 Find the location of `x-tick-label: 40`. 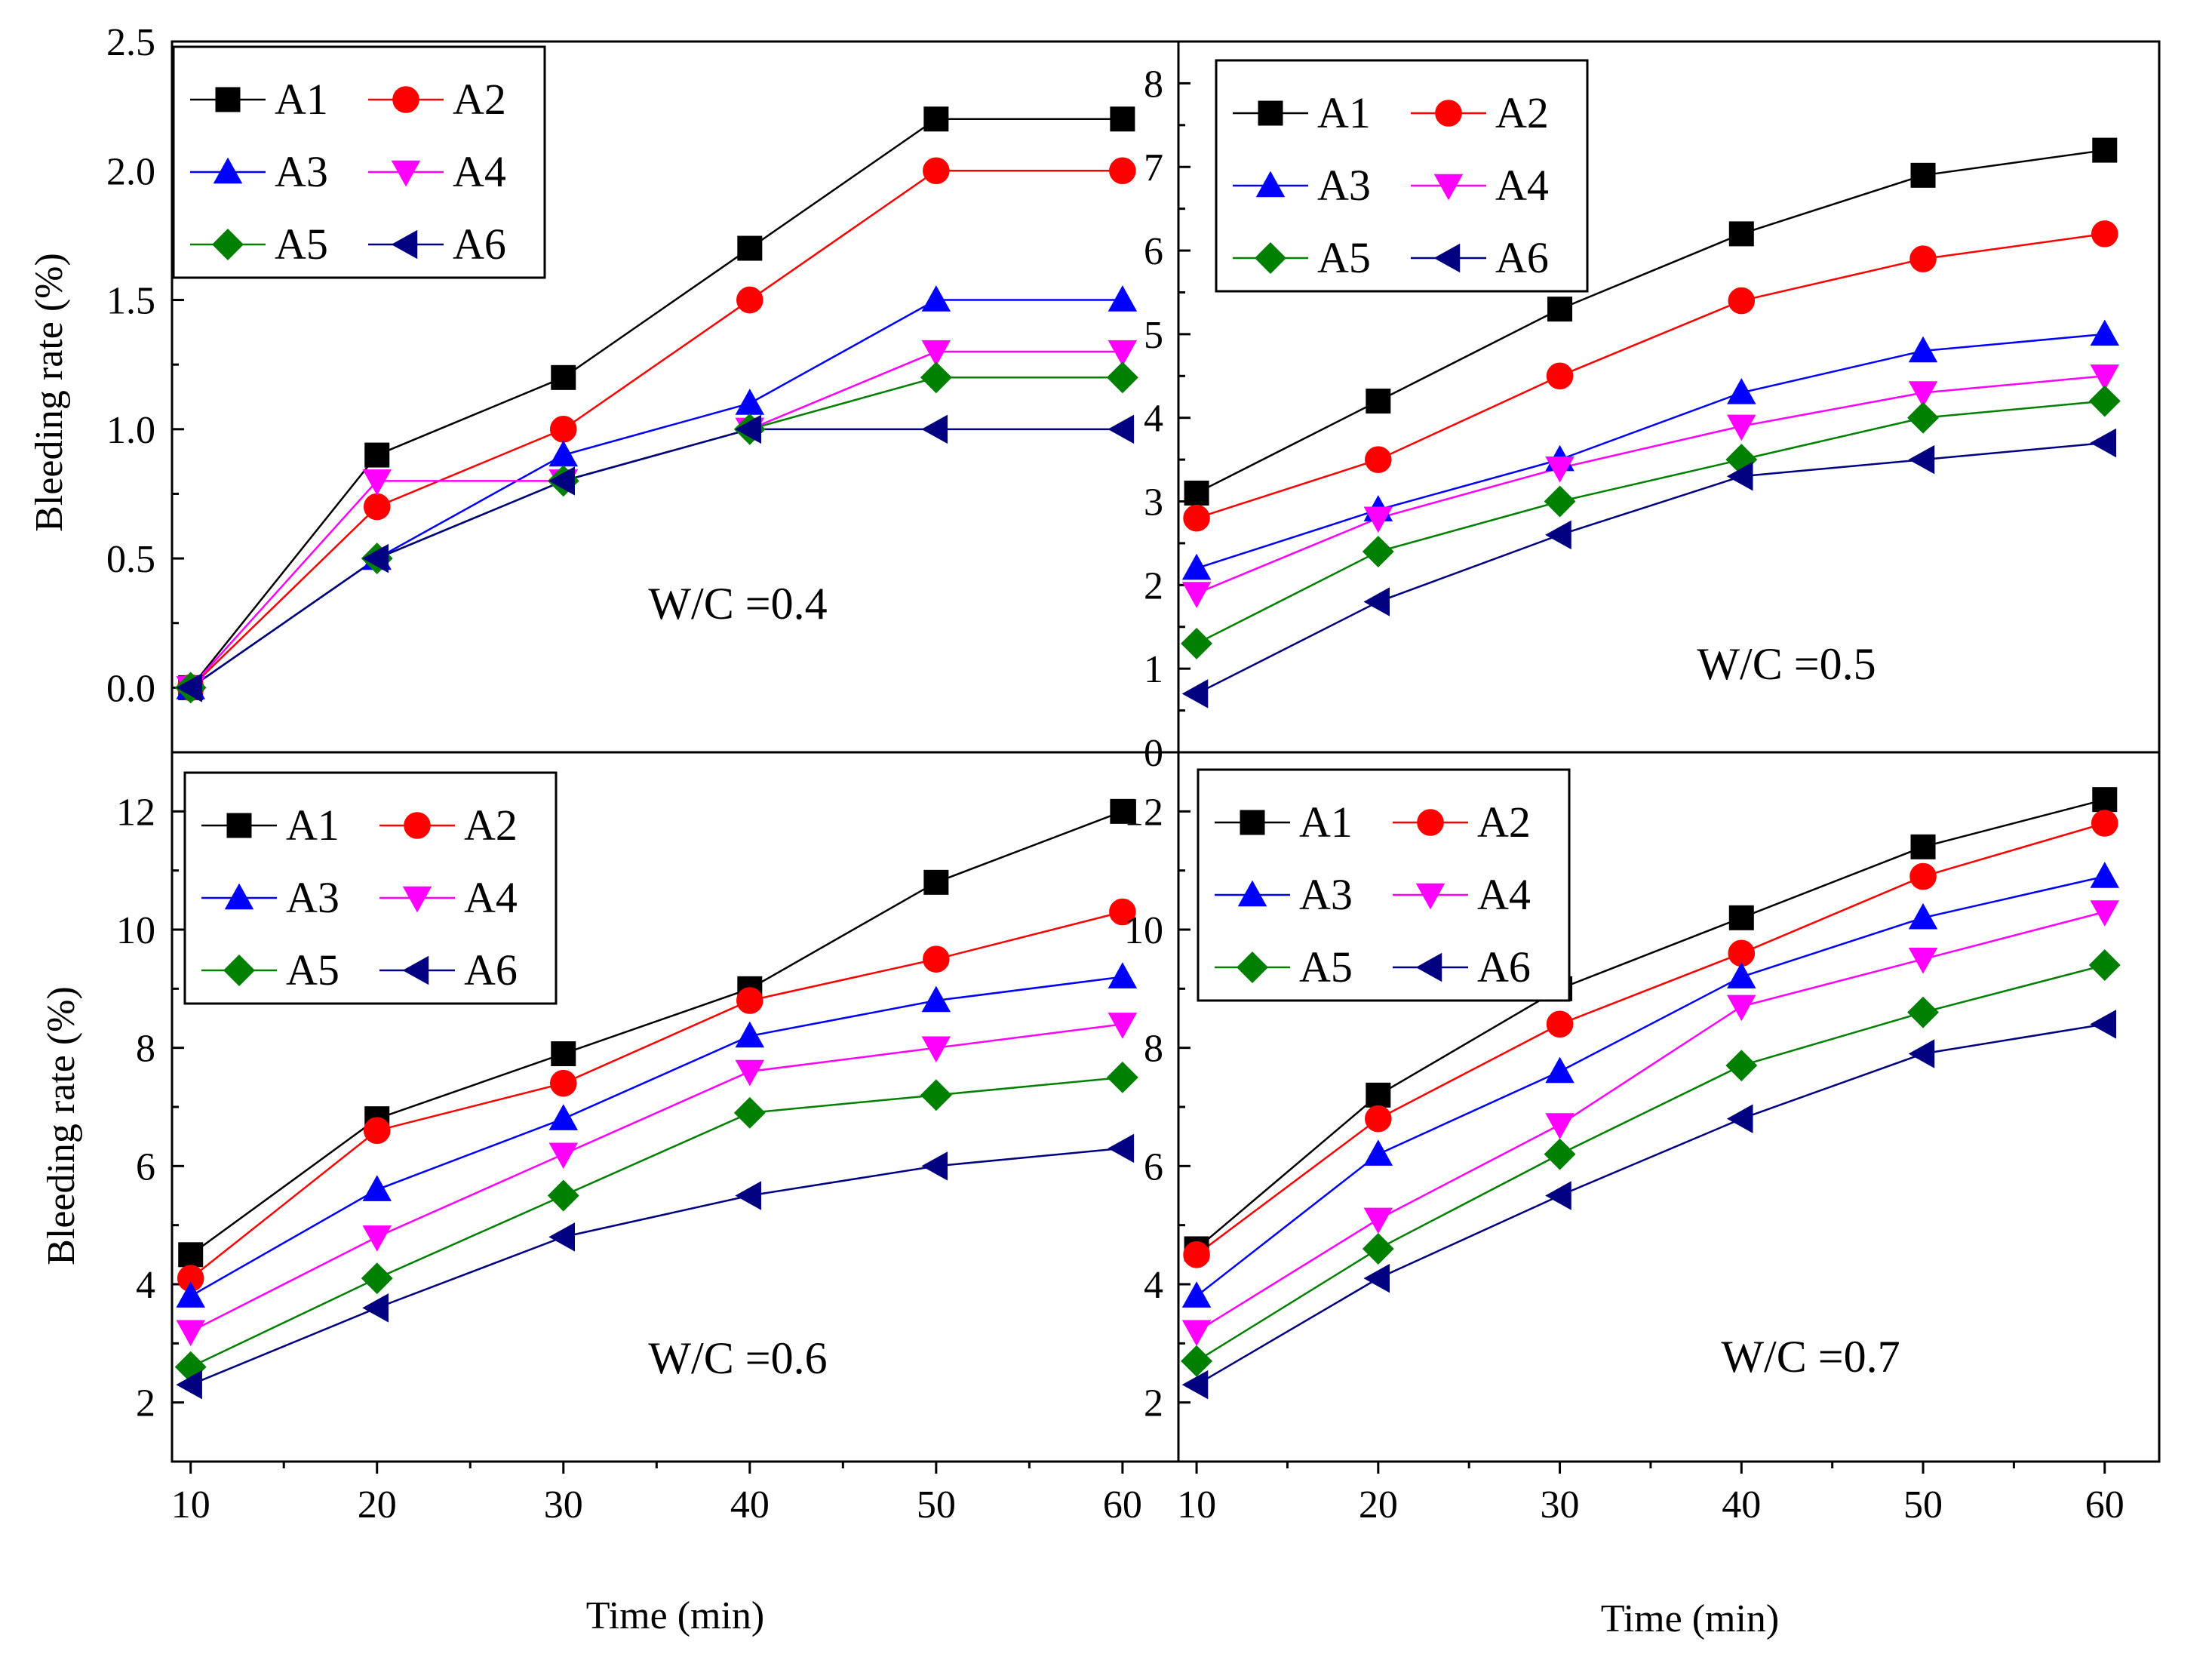

x-tick-label: 40 is located at coordinates (1741, 1504).